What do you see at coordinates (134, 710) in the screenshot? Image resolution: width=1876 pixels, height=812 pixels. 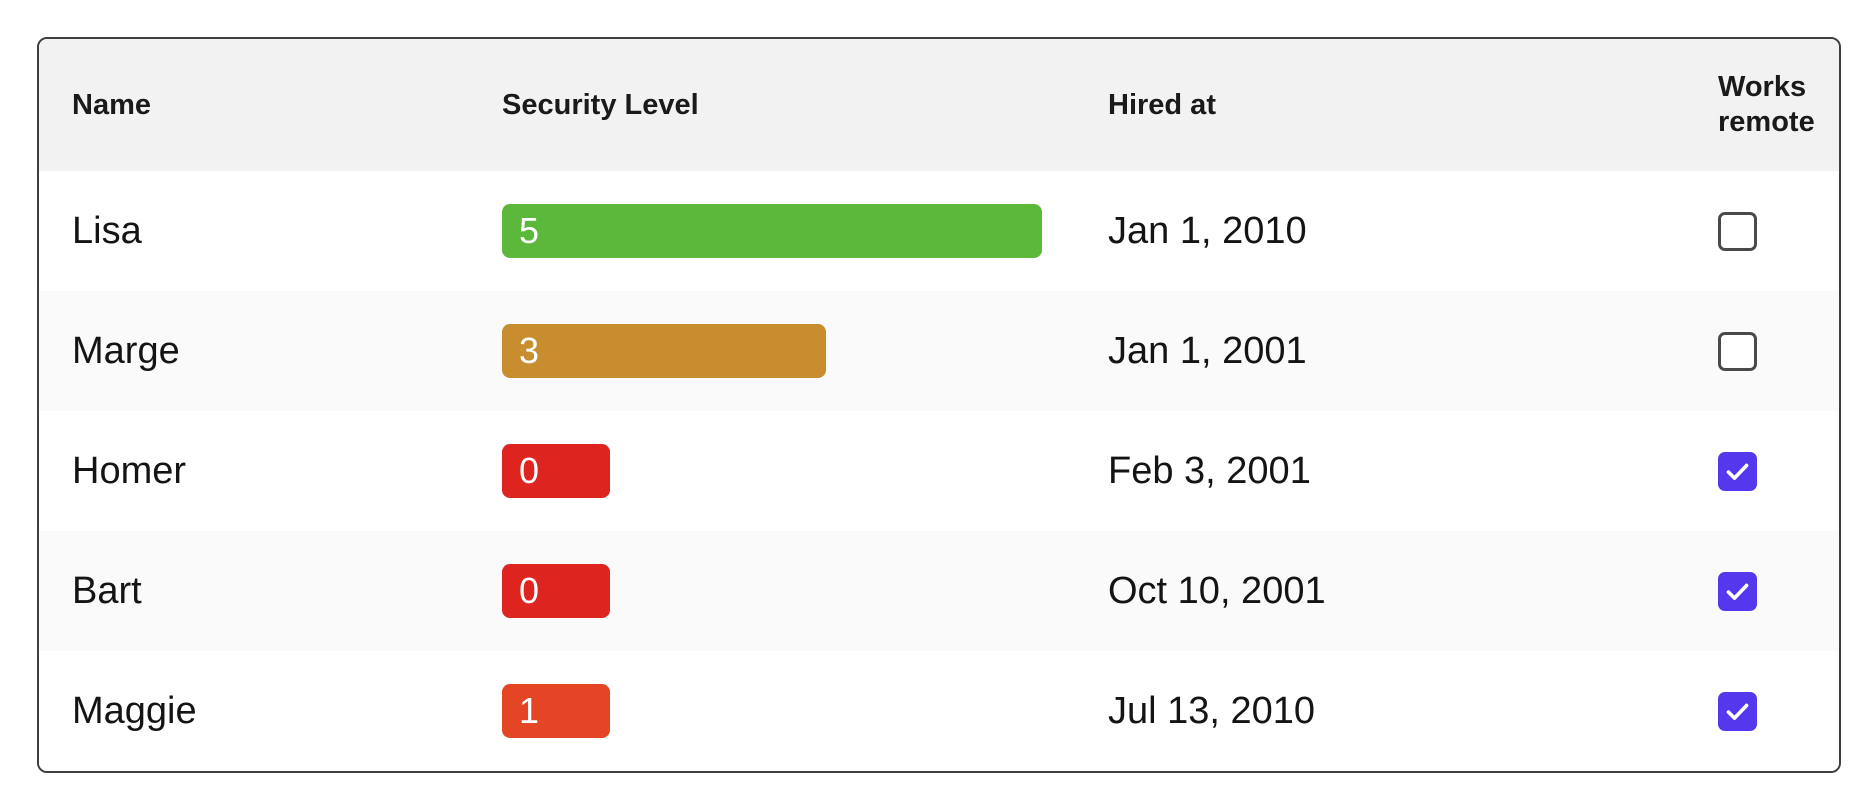 I see `name-cell: Maggie` at bounding box center [134, 710].